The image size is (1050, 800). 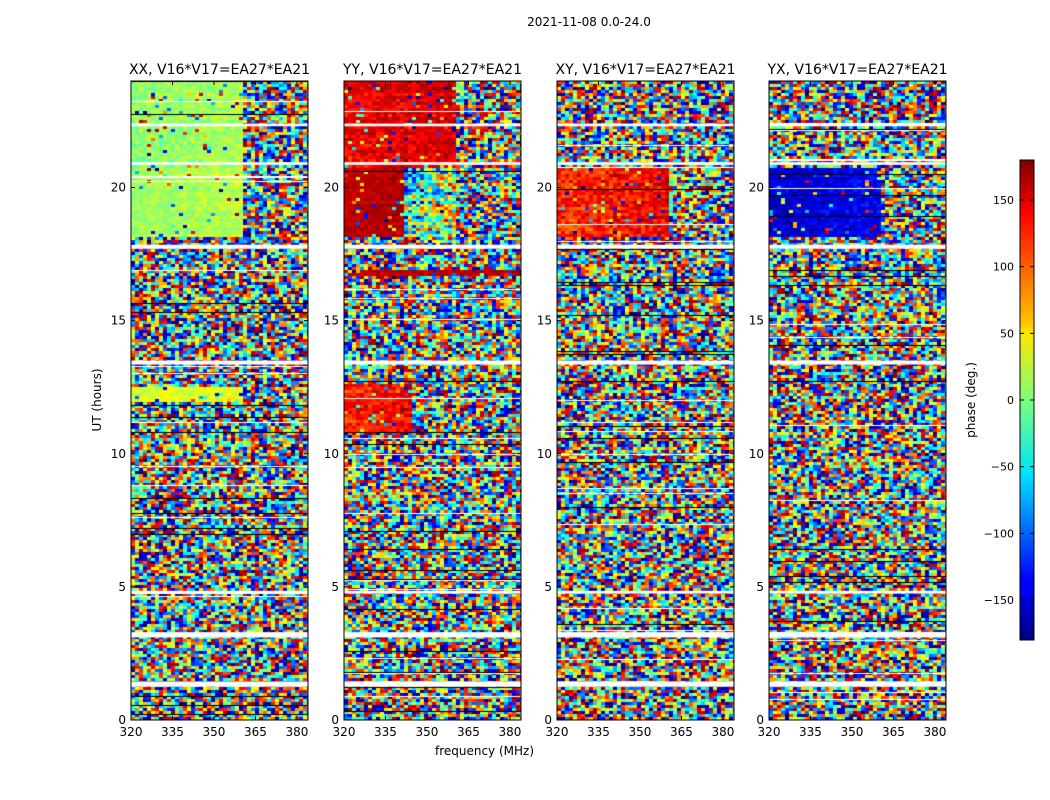 What do you see at coordinates (1007, 333) in the screenshot?
I see `colorbar-tick-label: 50` at bounding box center [1007, 333].